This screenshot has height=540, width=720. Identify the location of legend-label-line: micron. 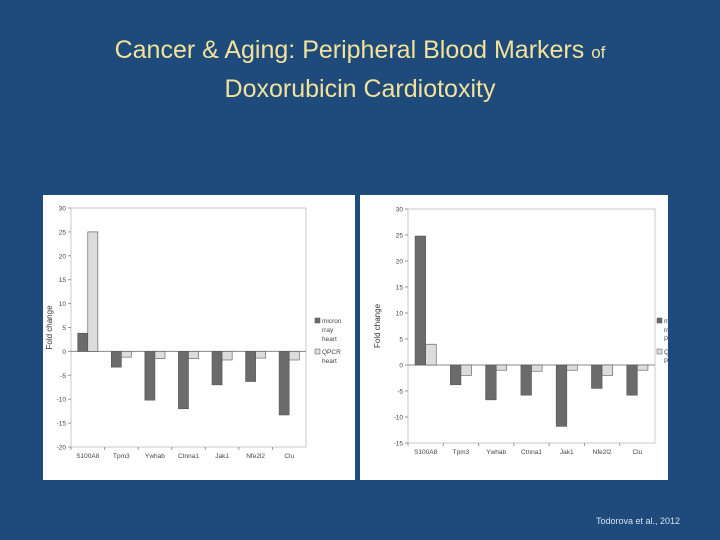
(332, 321).